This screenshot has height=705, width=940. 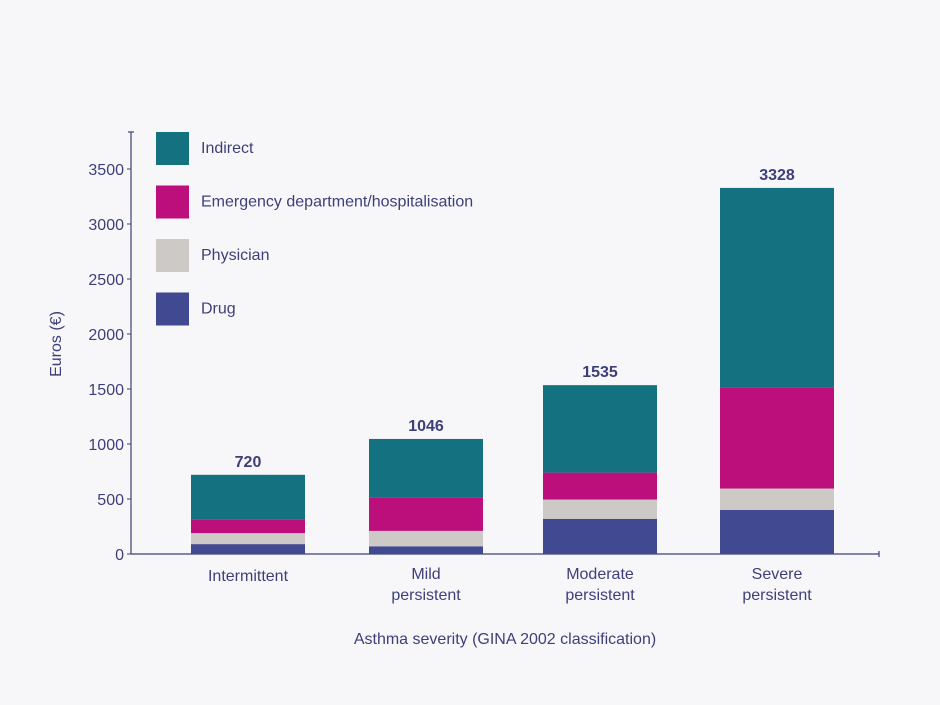 I want to click on x-category-label-line: Intermittent, so click(x=248, y=576).